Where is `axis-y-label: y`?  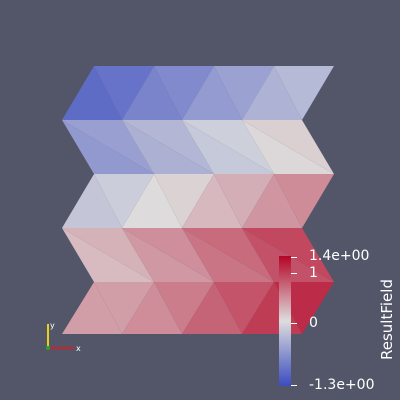
axis-y-label: y is located at coordinates (52, 325).